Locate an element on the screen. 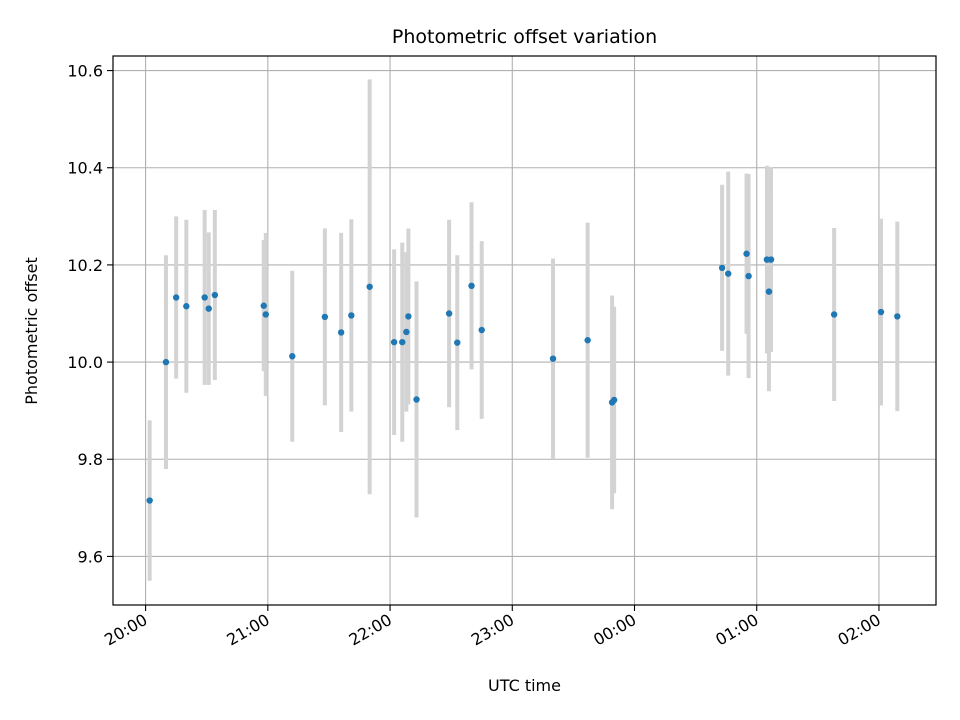 Image resolution: width=960 pixels, height=720 pixels. y-tick-label: 9.6 is located at coordinates (90, 556).